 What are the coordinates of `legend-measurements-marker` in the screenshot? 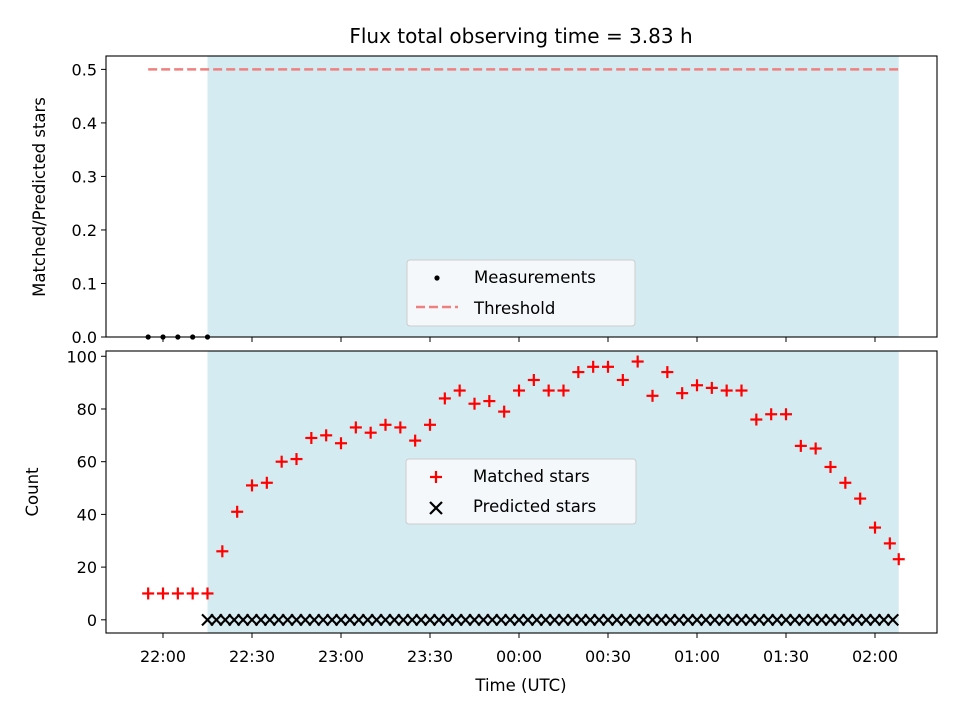 It's located at (437, 278).